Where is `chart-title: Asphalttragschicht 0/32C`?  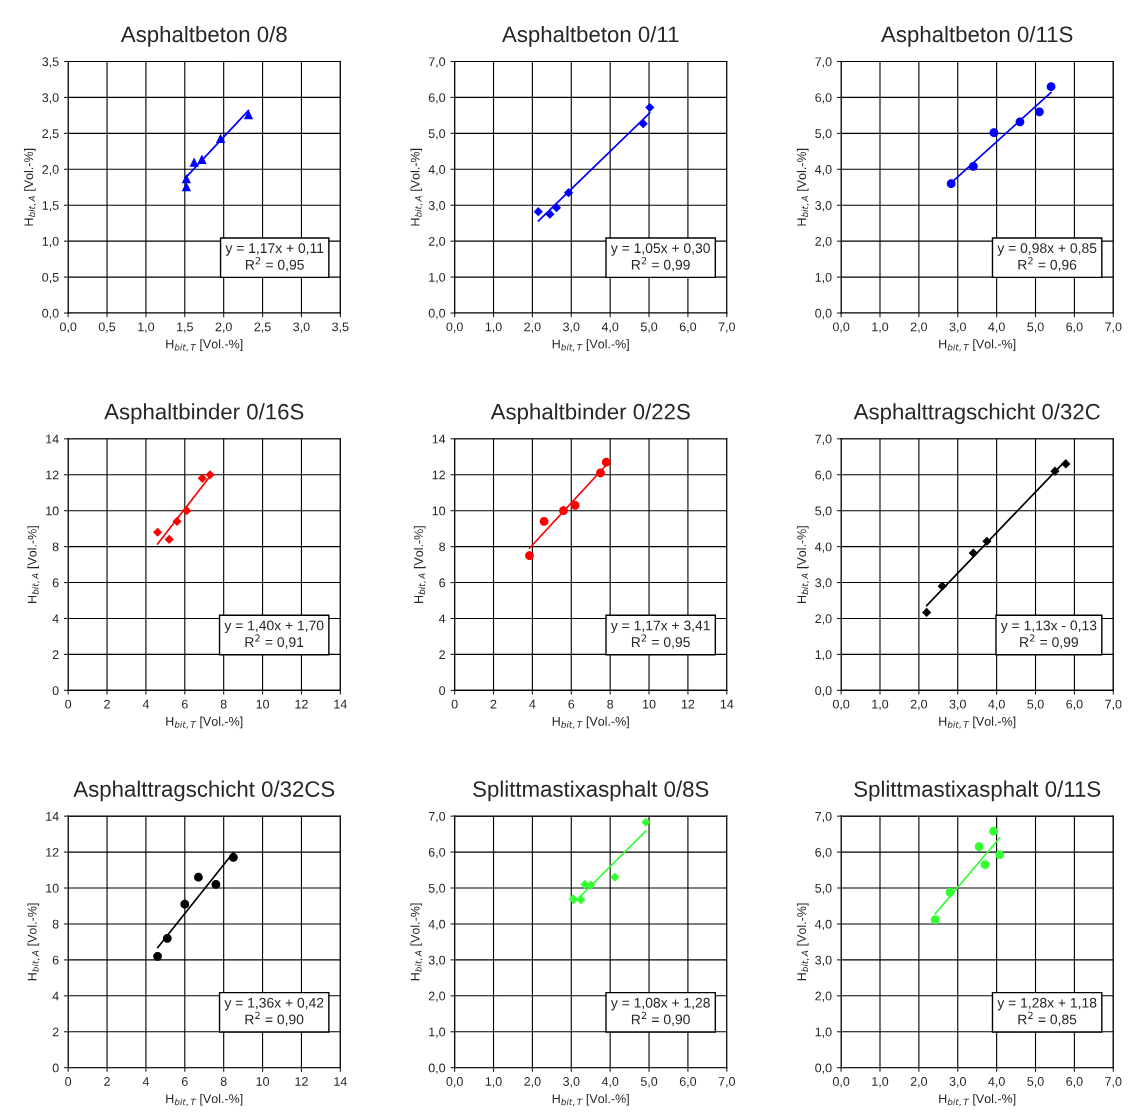
chart-title: Asphalttragschicht 0/32C is located at coordinates (976, 413).